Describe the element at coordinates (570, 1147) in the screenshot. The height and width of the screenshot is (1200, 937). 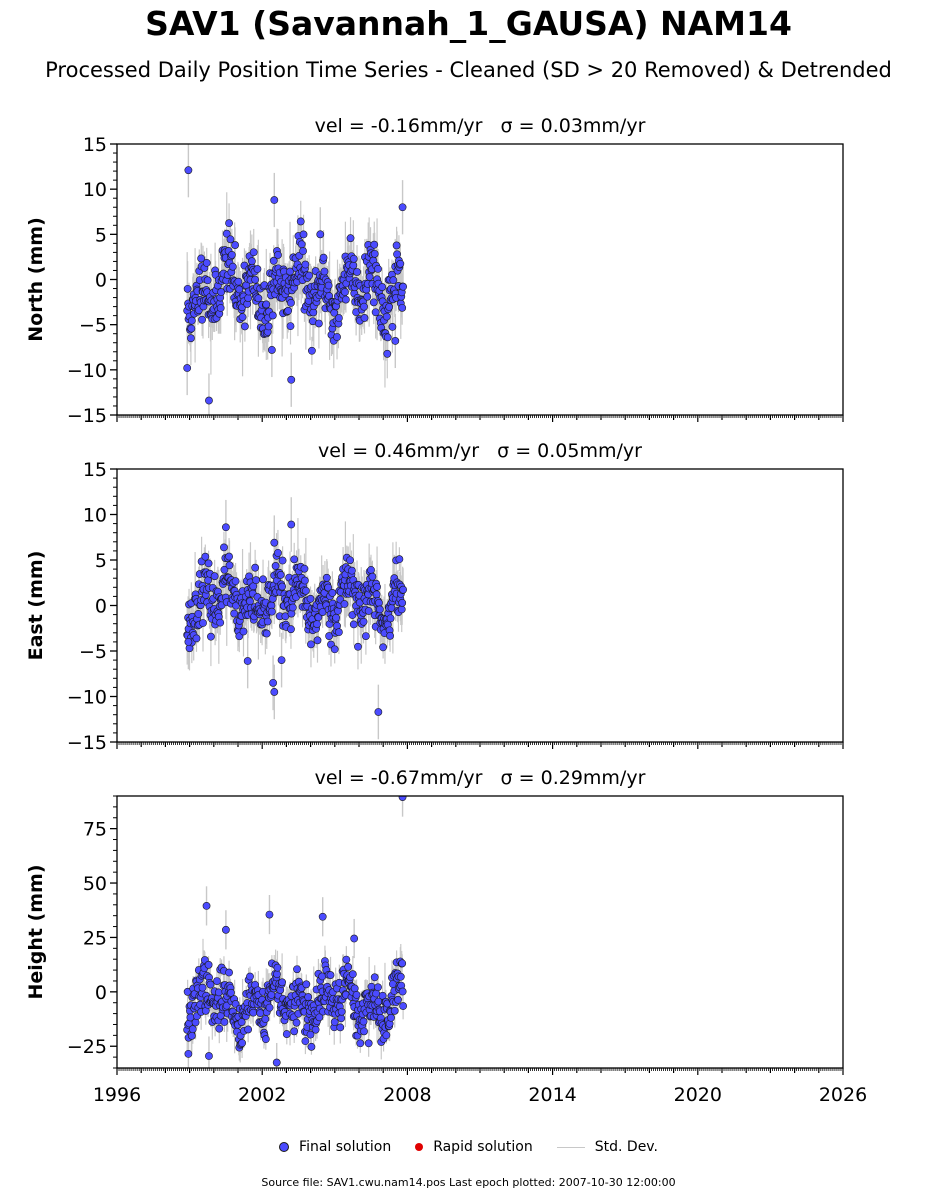
I see `stddev-line-icon` at that location.